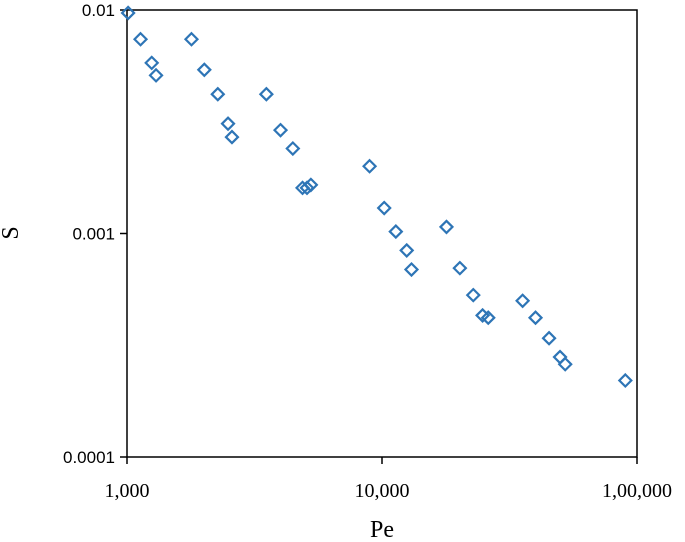  I want to click on x-tick-label: 1,000, so click(127, 491).